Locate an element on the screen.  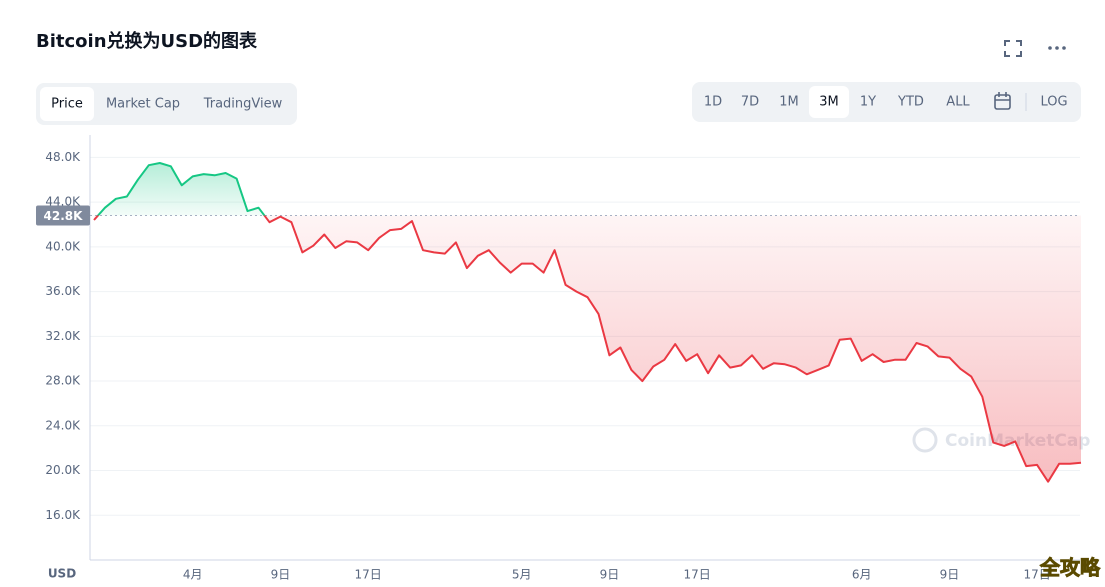
tab: Price is located at coordinates (67, 104).